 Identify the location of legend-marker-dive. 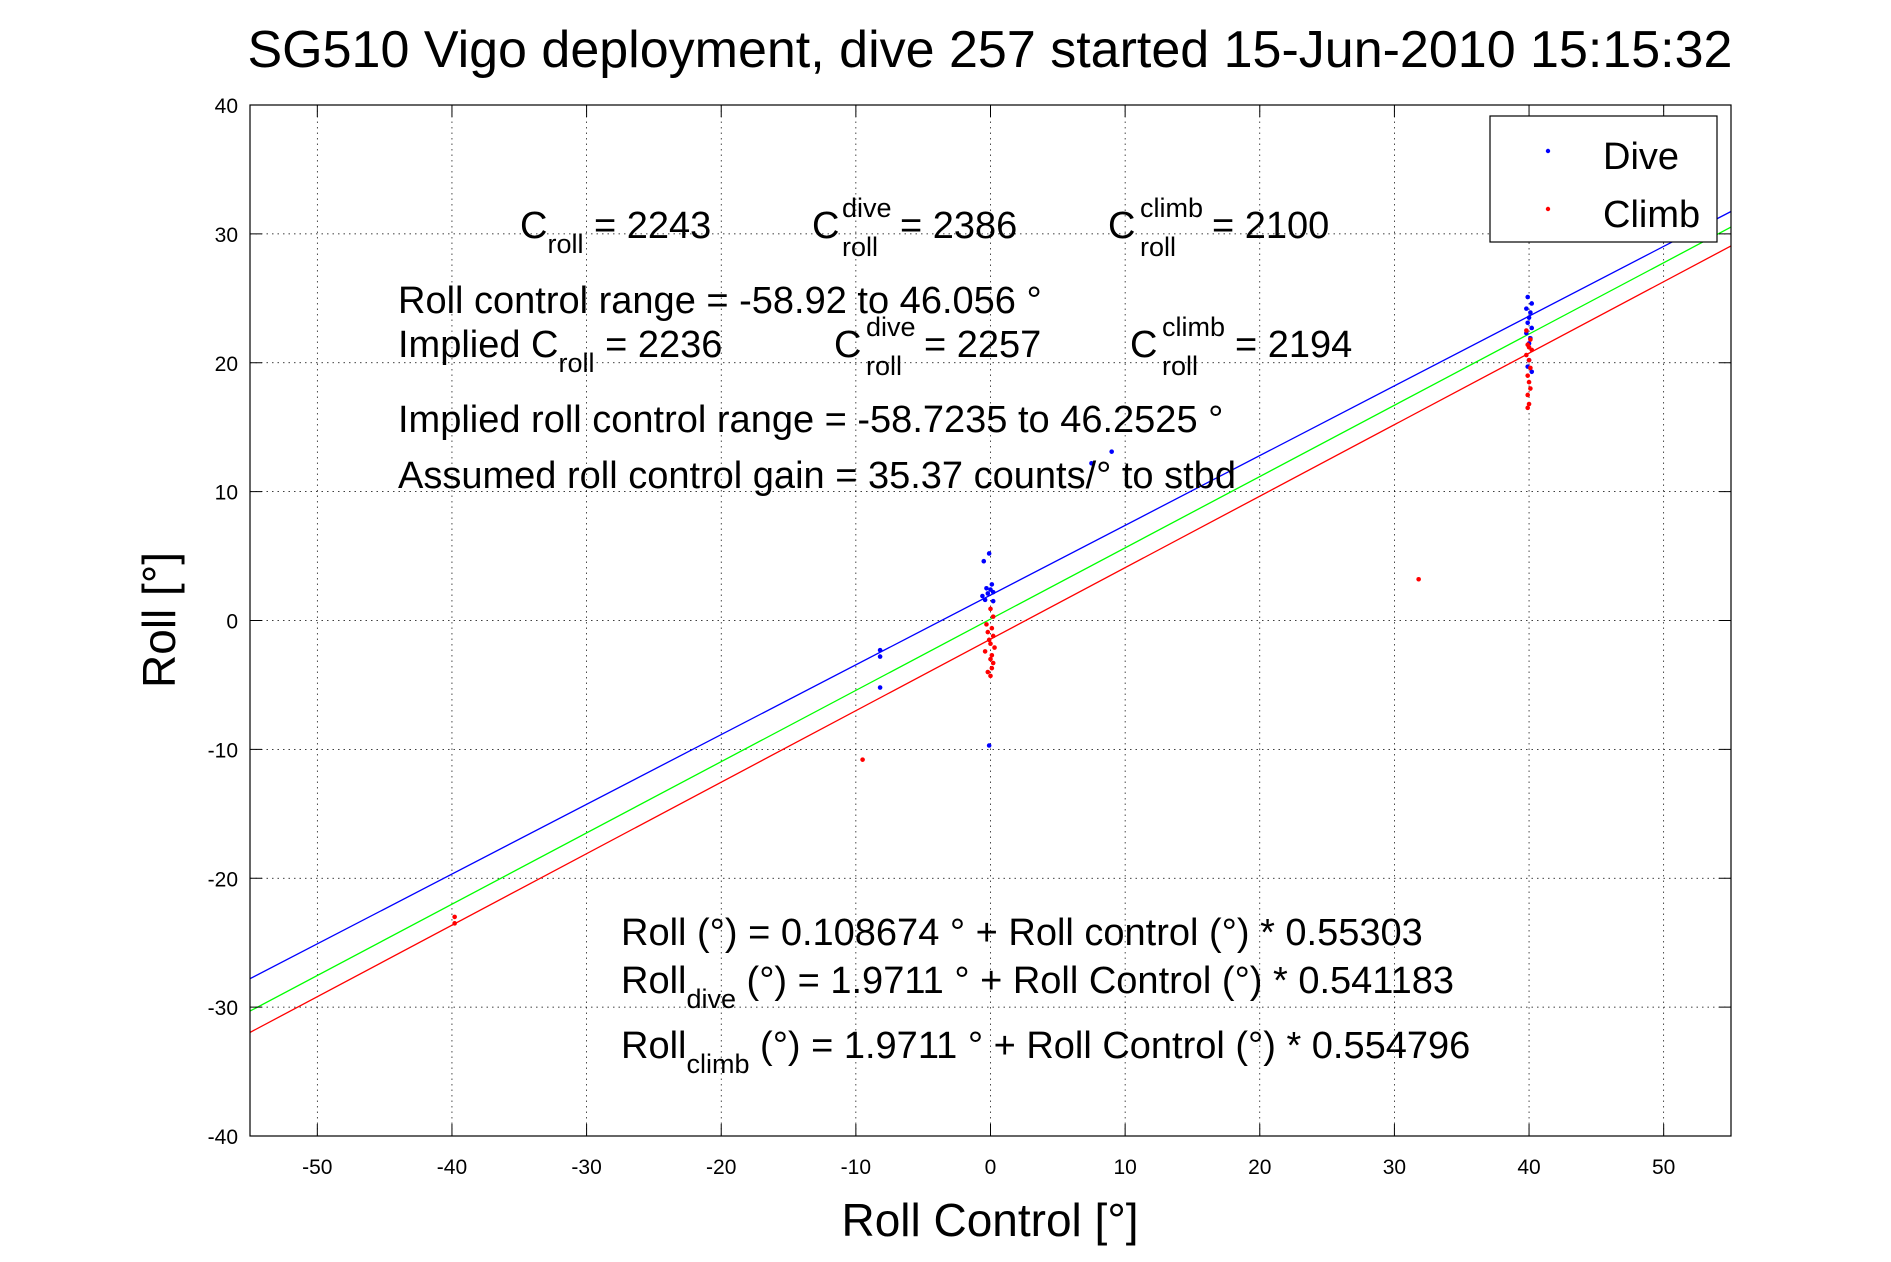
(1548, 151).